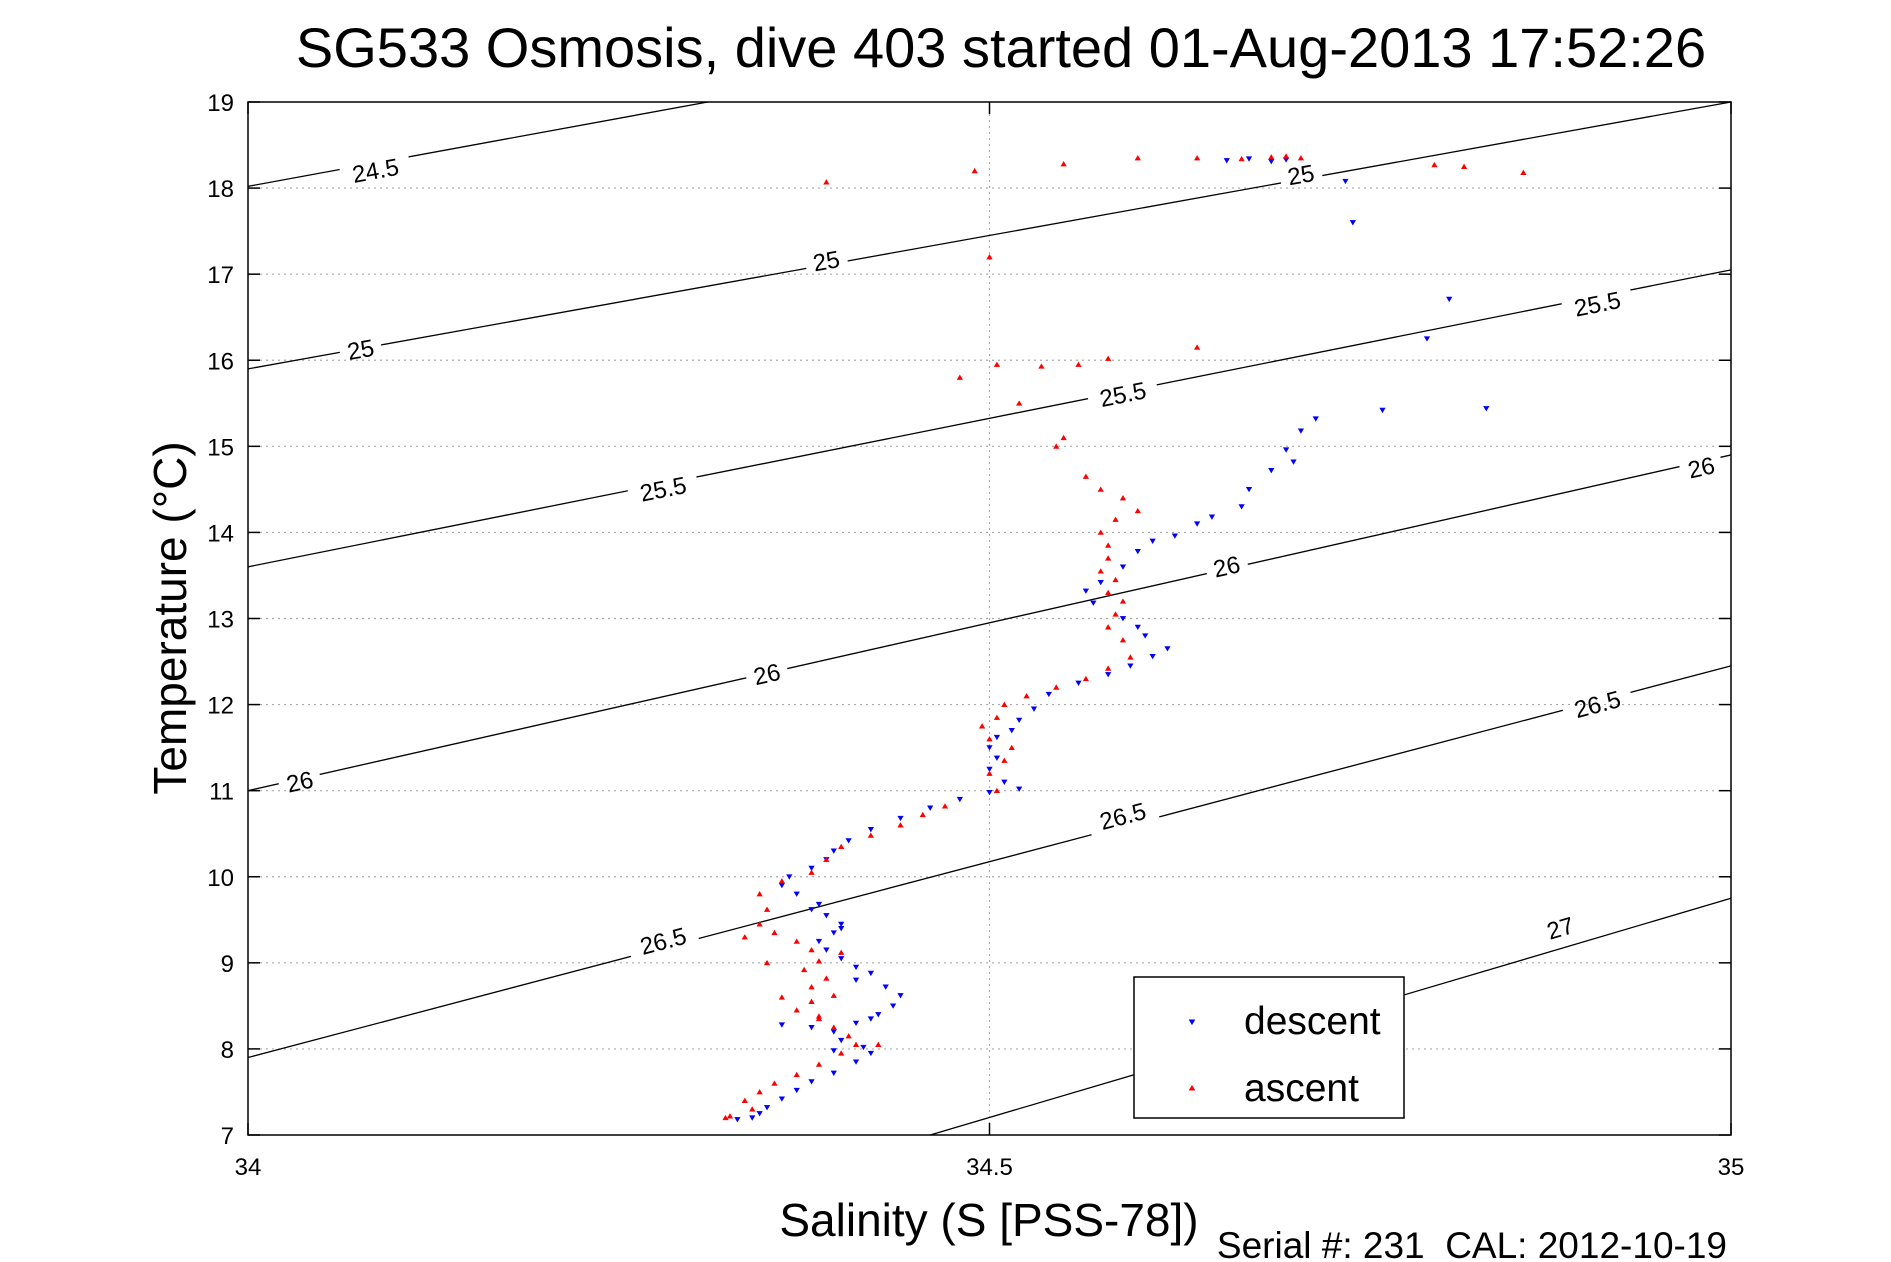  Describe the element at coordinates (220, 447) in the screenshot. I see `y-tick-label: 15` at that location.